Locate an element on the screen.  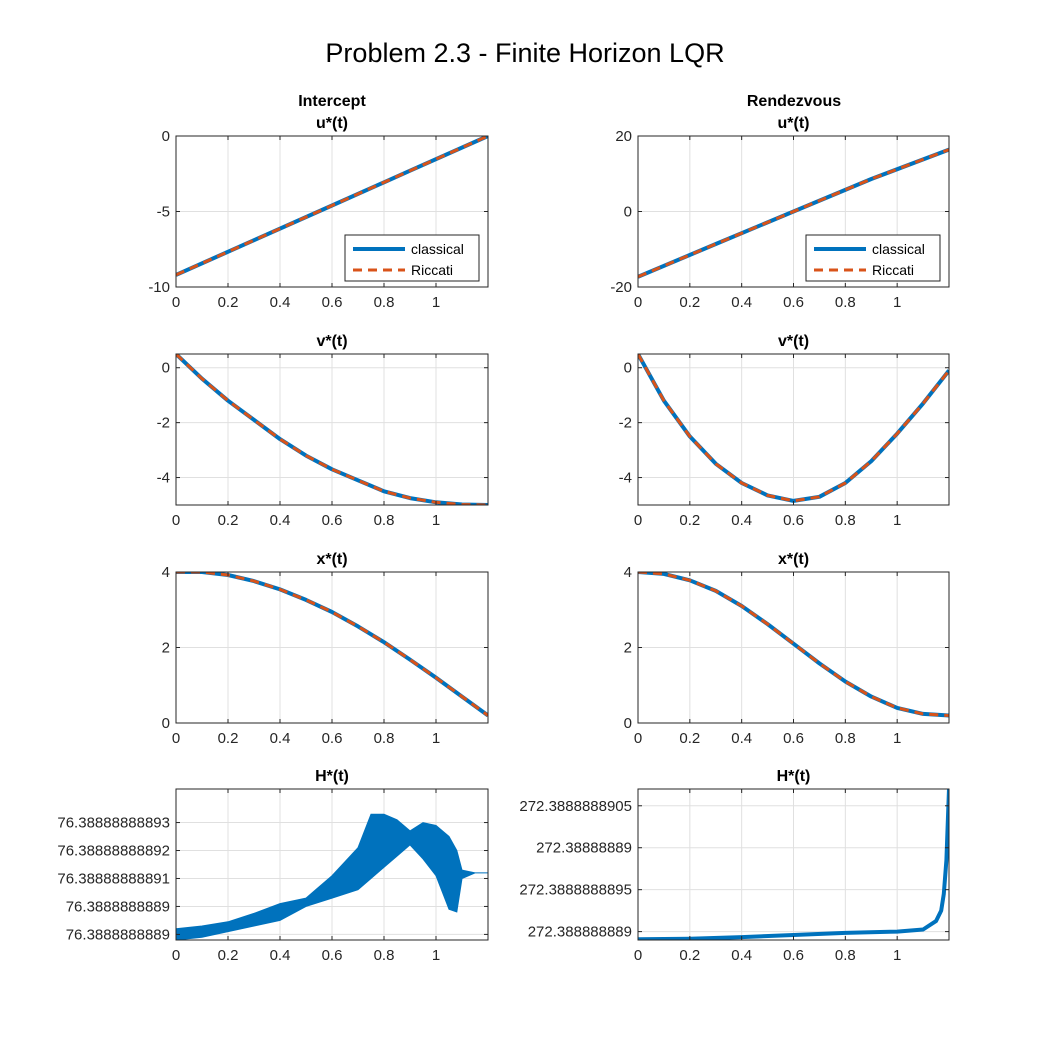
column-title-rendezvous: Rendezvous is located at coordinates (794, 101).